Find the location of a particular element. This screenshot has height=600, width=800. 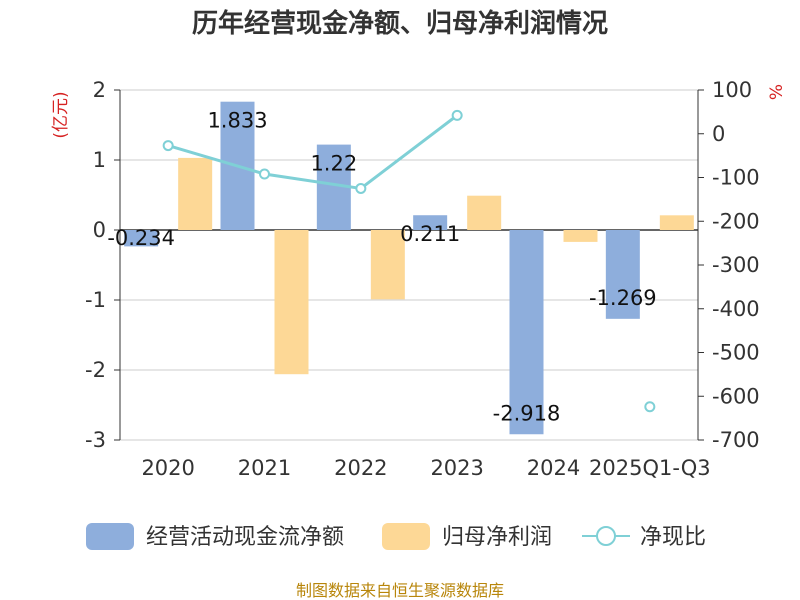

category-label: 2021 is located at coordinates (264, 468).